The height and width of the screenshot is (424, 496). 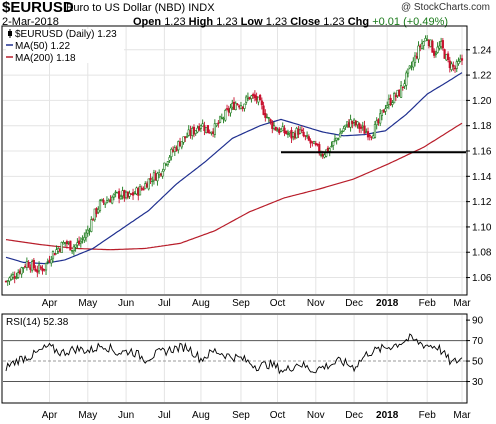 What do you see at coordinates (428, 303) in the screenshot?
I see `time-tick-label: Feb` at bounding box center [428, 303].